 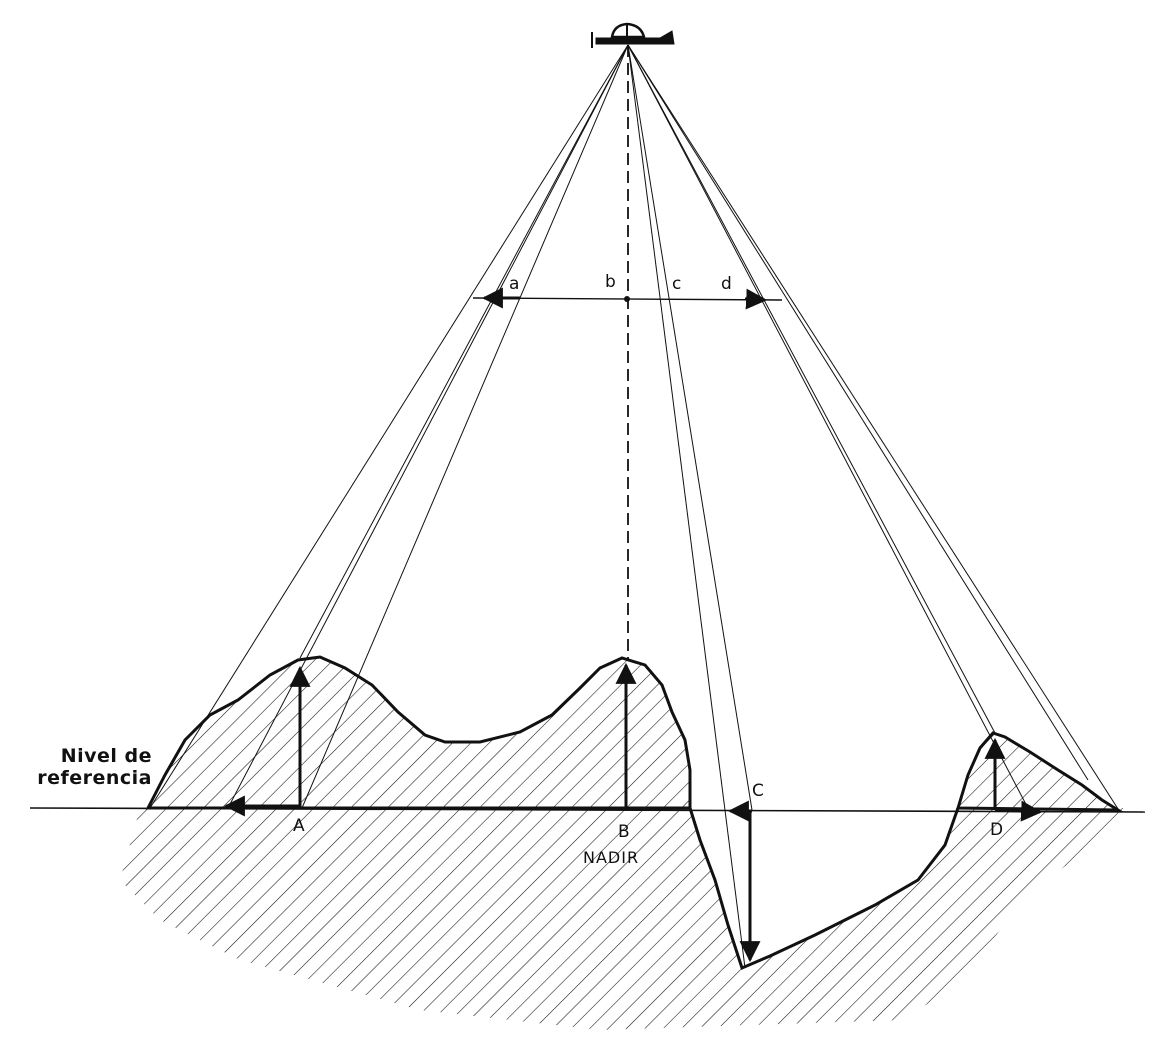 What do you see at coordinates (997, 830) in the screenshot?
I see `ground-point-d-label: D` at bounding box center [997, 830].